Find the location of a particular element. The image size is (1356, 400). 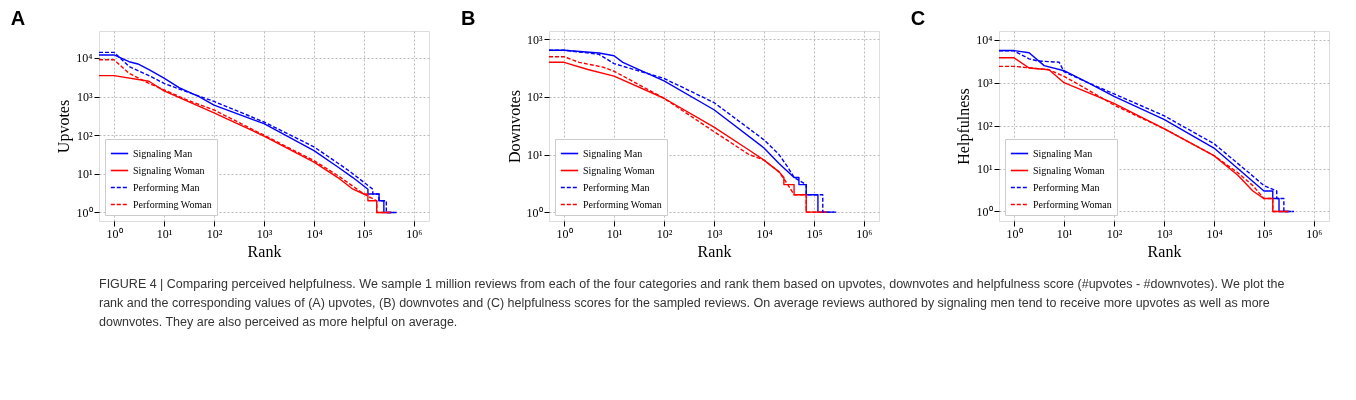

y-axis-title: Downvotes is located at coordinates (514, 126).